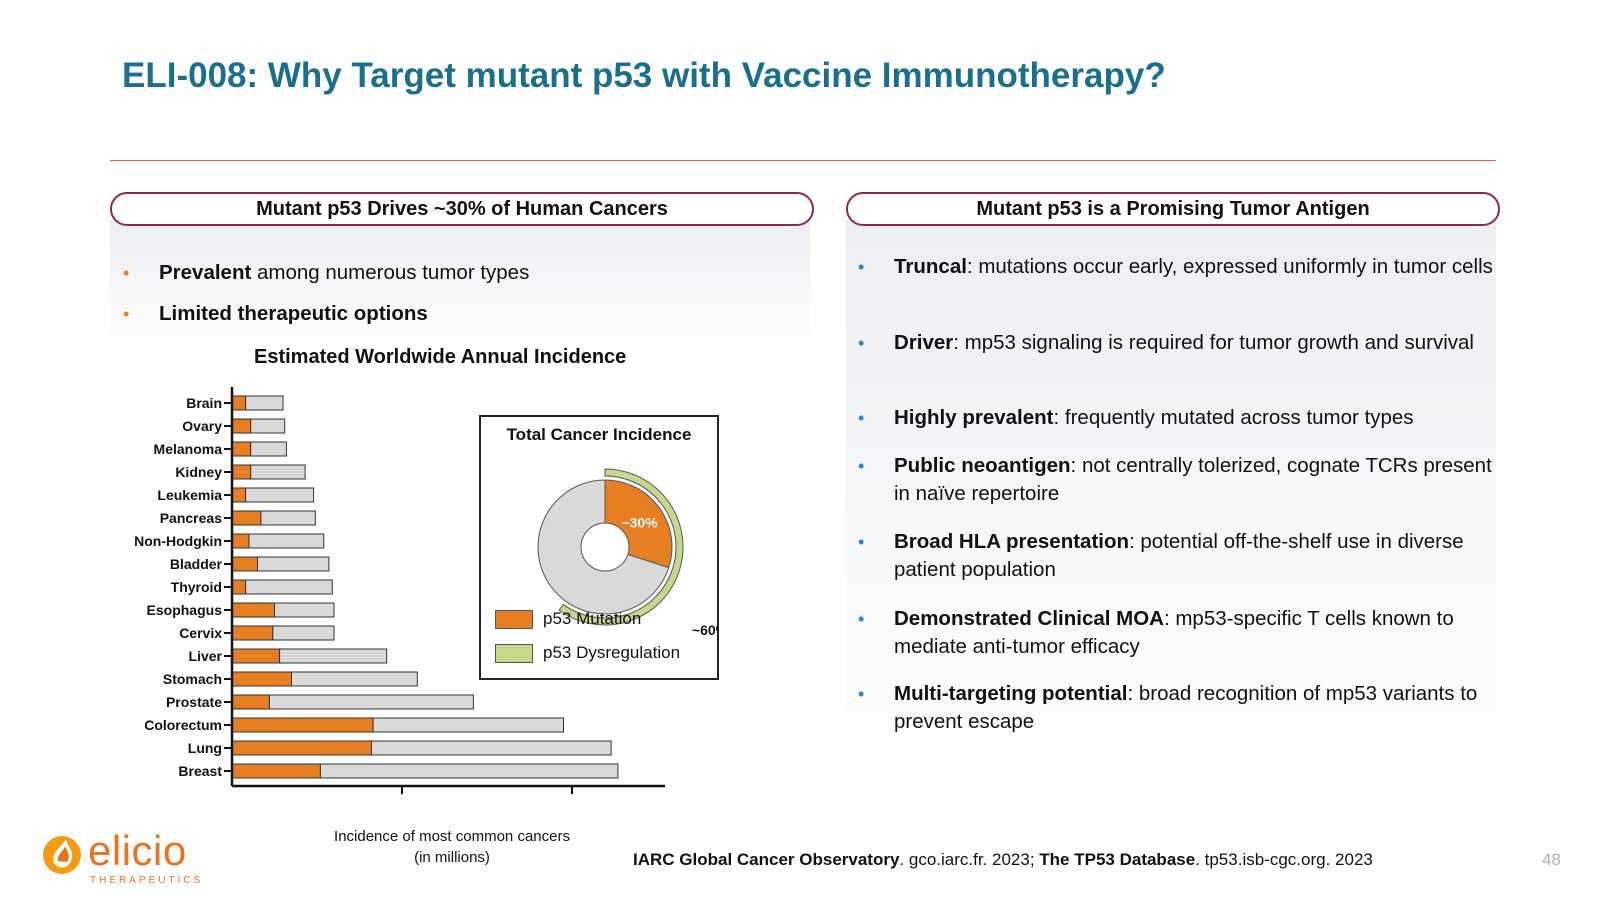  What do you see at coordinates (1029, 618) in the screenshot?
I see `bullet-bold: Demonstrated Clinical MOA` at bounding box center [1029, 618].